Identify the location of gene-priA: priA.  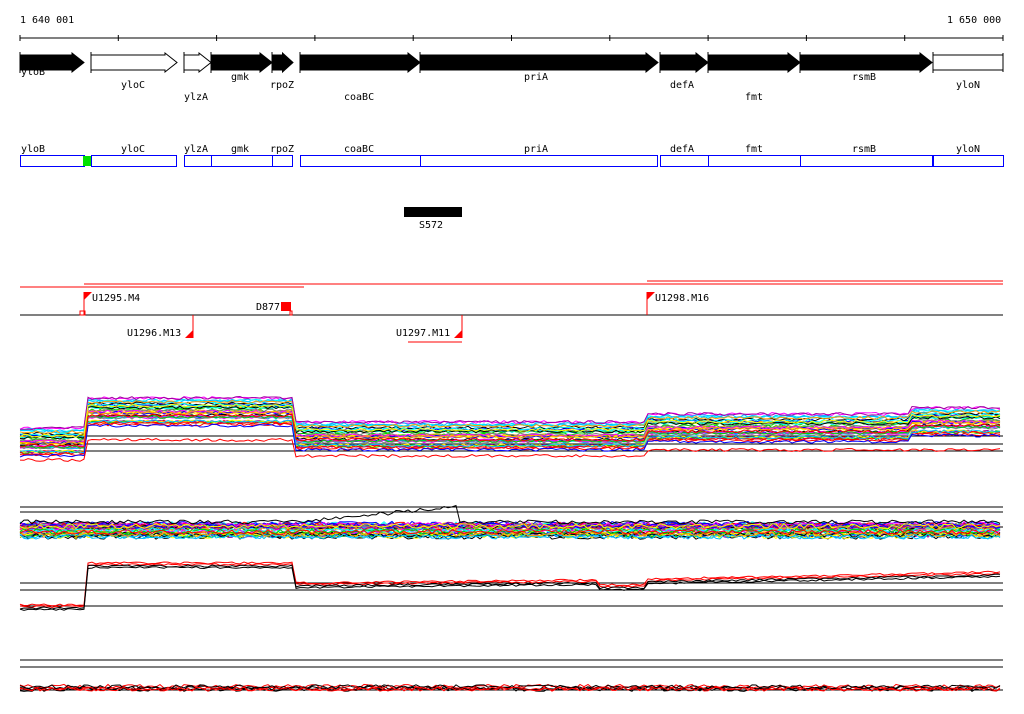
(539, 67).